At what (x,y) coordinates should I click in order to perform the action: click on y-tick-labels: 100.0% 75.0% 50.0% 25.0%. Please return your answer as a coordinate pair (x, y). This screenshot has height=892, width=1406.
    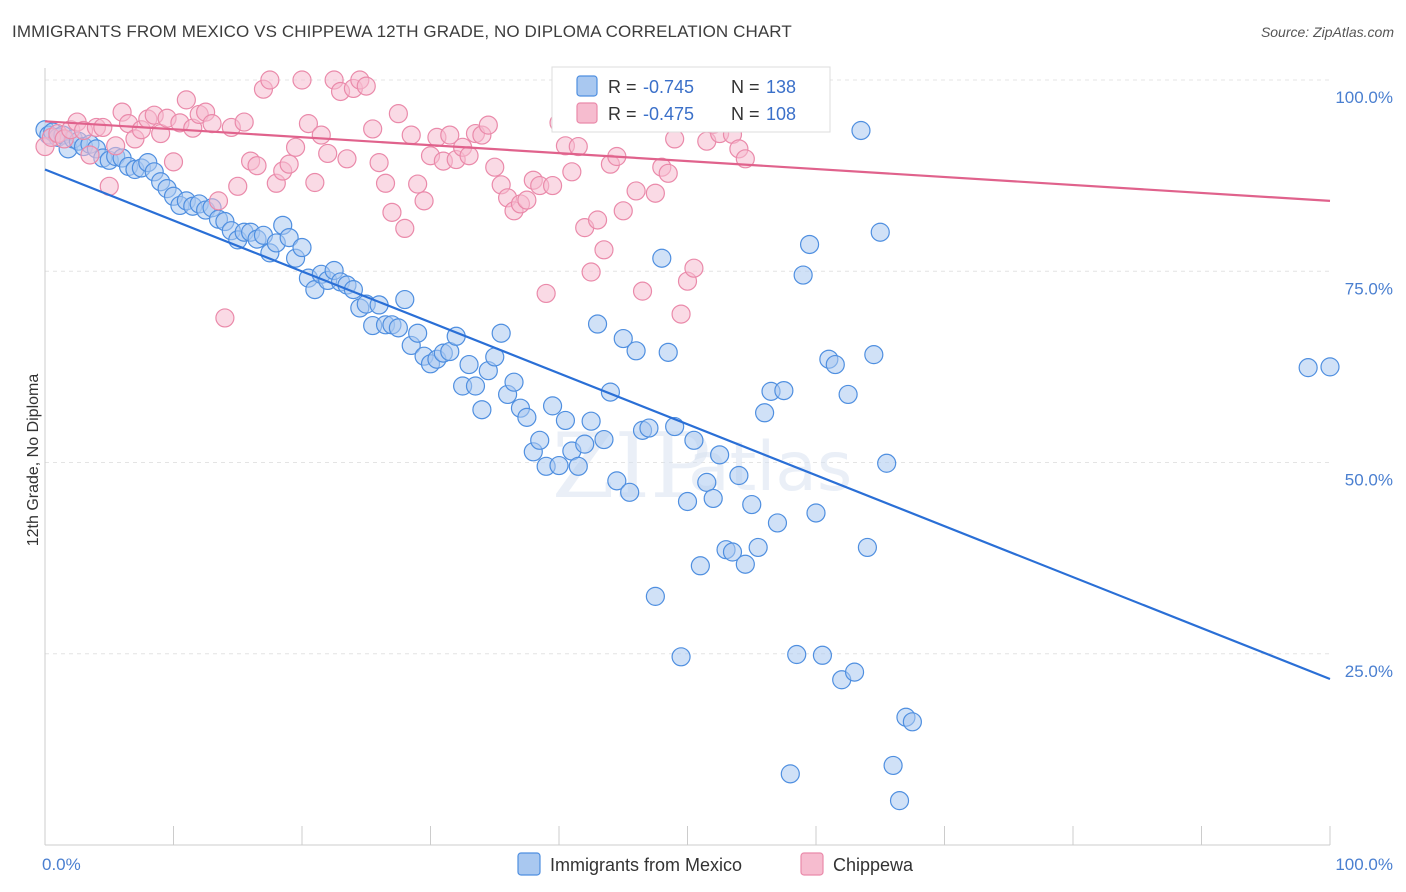
    Looking at the image, I should click on (1364, 384).